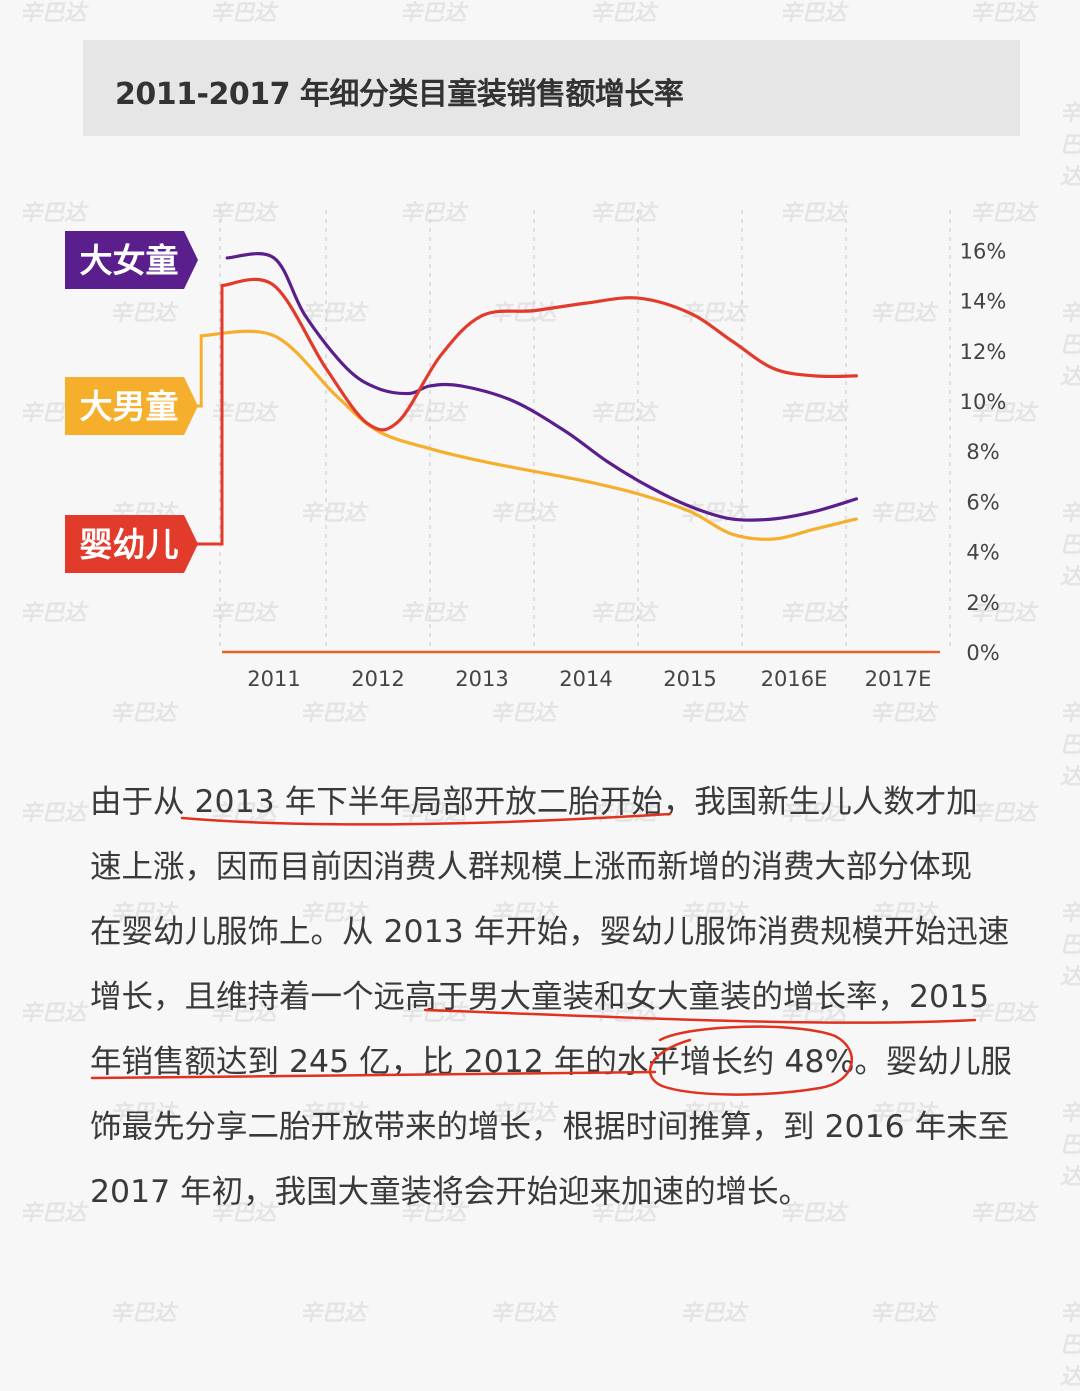  I want to click on x-tick-label: 2011, so click(273, 679).